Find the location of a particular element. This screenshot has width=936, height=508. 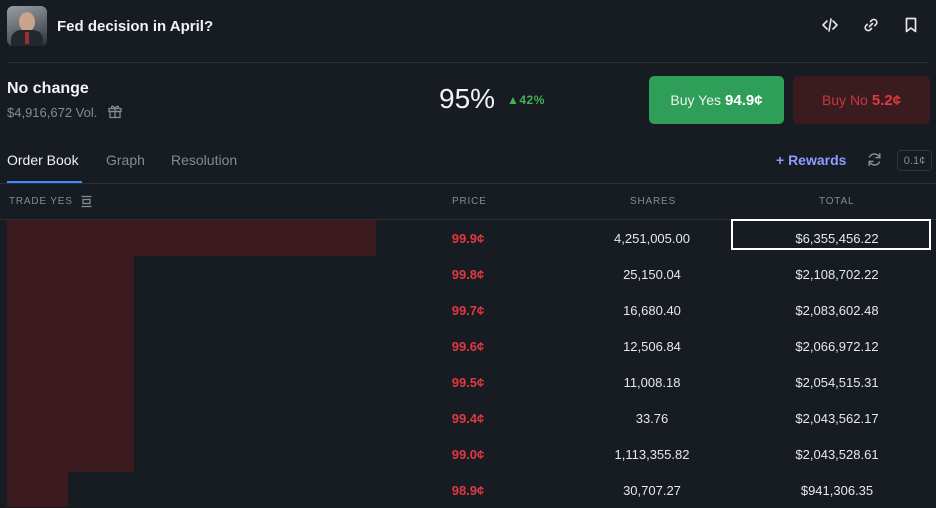

row-shares: 25,150.04 is located at coordinates (652, 274).